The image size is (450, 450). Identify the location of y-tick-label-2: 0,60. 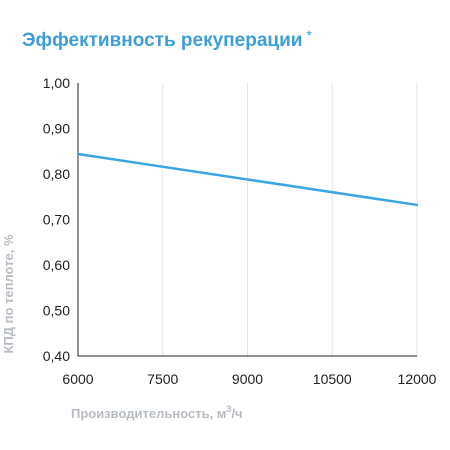
(56, 265).